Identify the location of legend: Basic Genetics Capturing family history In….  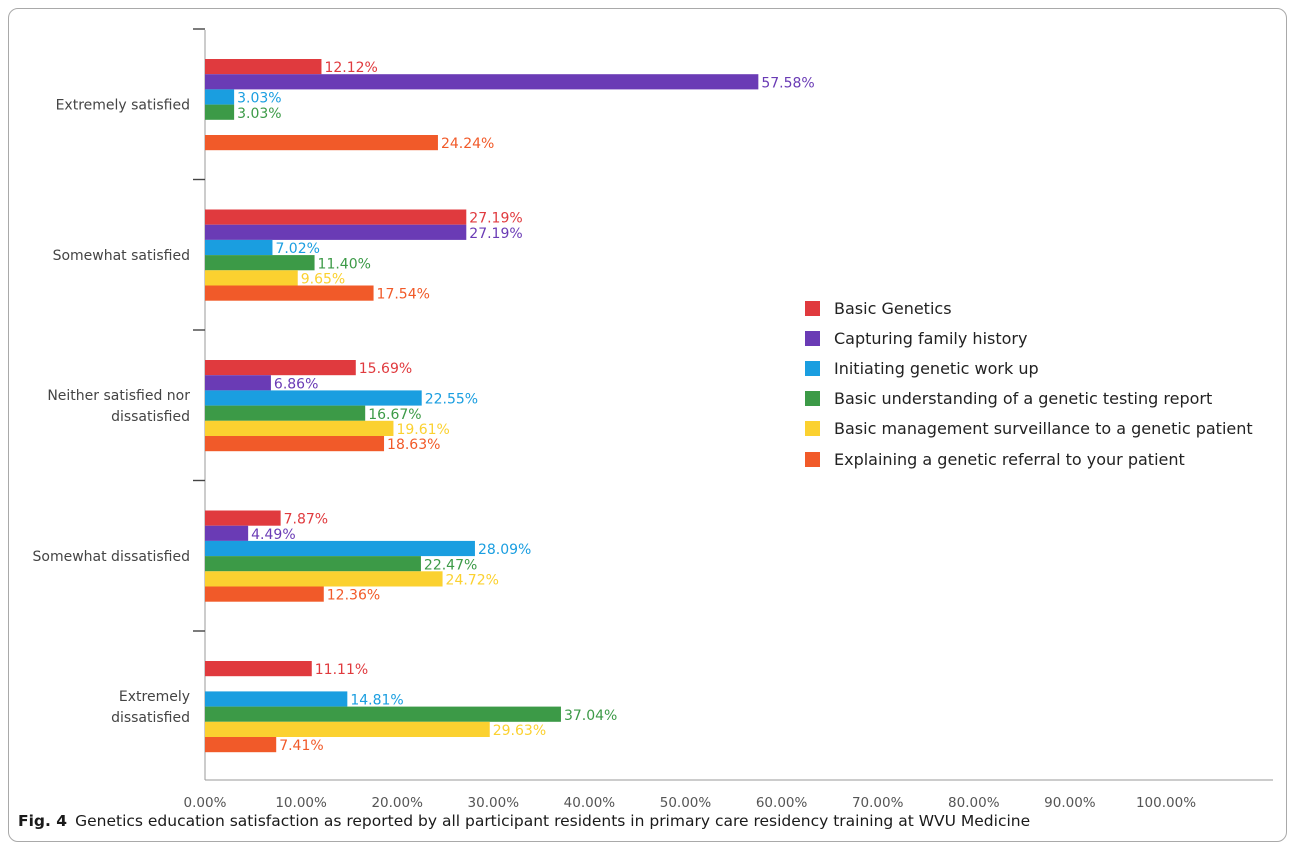
(1029, 383).